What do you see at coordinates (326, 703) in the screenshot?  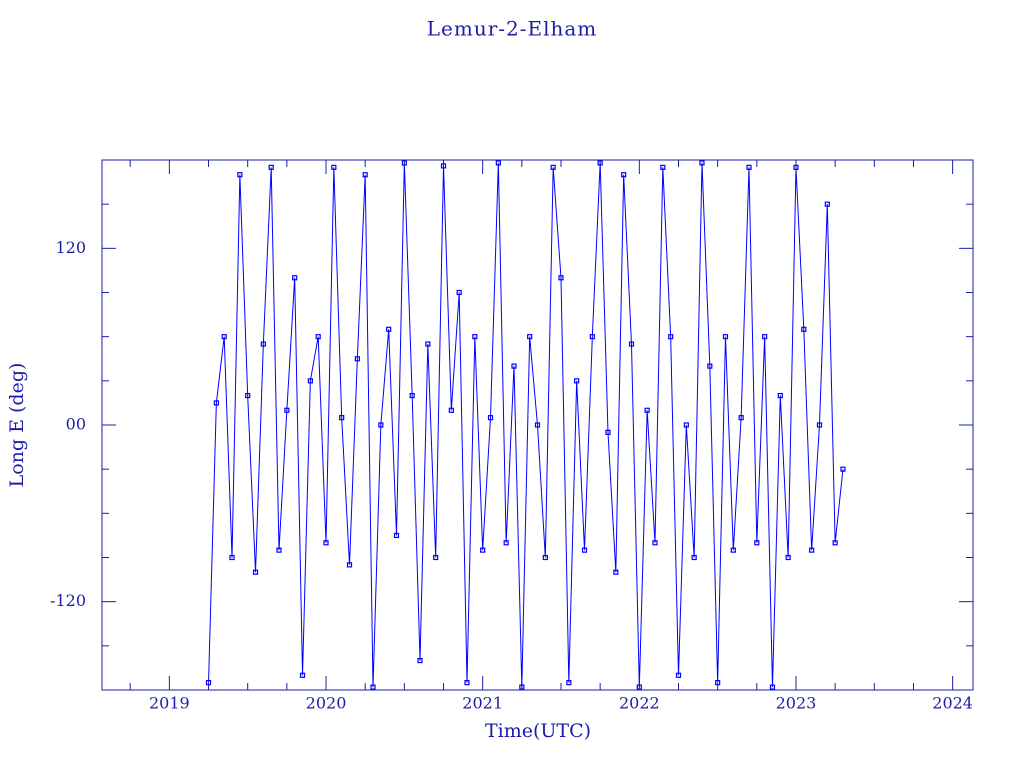 I see `x-tick-label: 2020` at bounding box center [326, 703].